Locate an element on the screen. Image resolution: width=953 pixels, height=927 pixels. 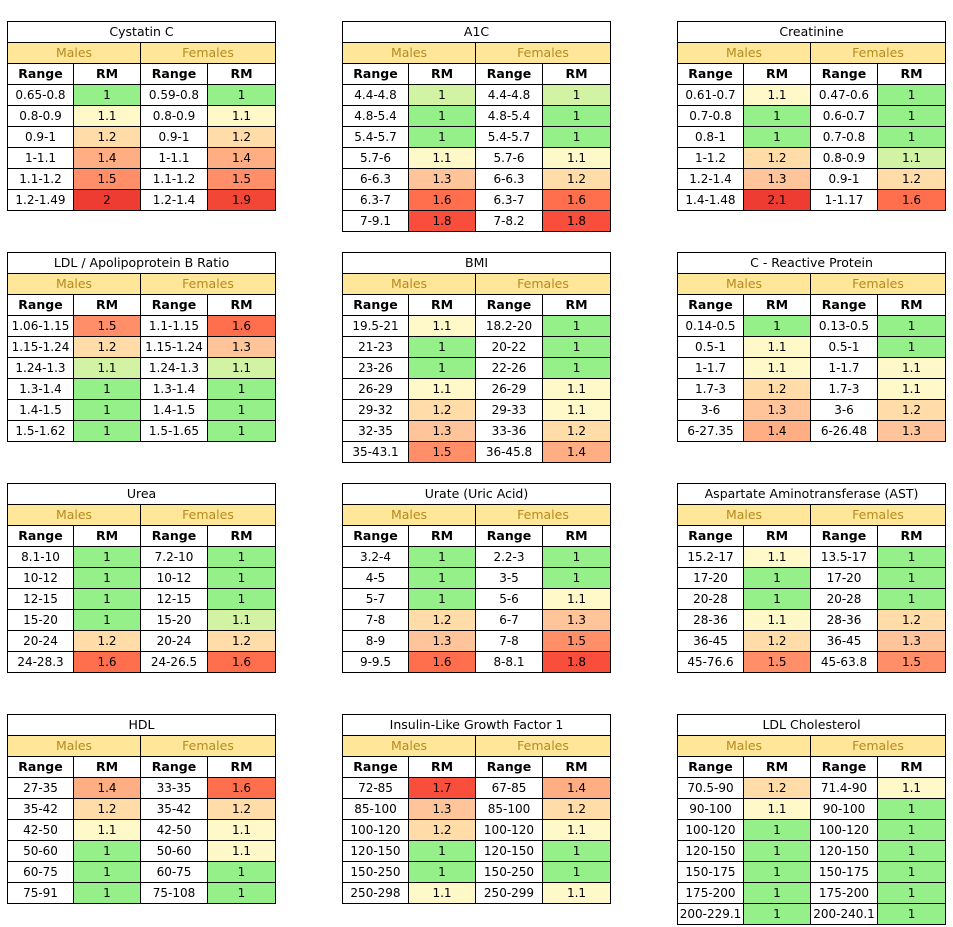
female-range-cell: 150-250 is located at coordinates (509, 872).